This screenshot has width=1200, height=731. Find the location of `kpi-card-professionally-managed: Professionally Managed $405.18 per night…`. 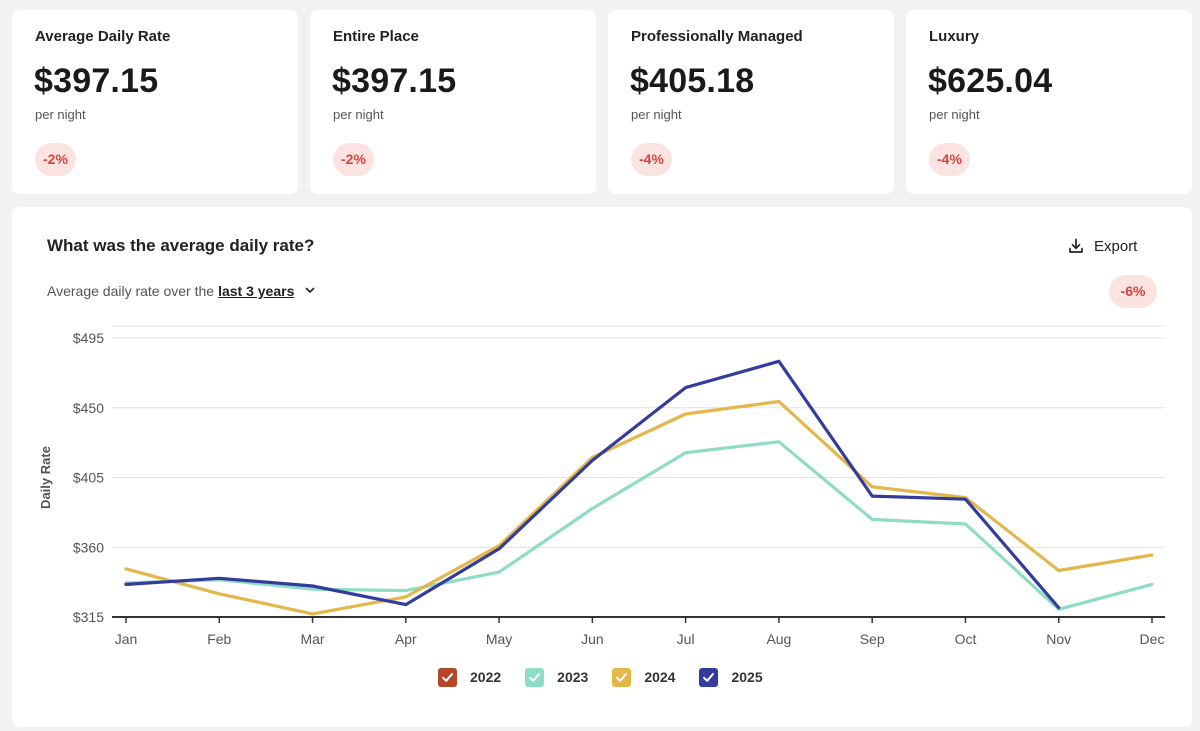

kpi-card-professionally-managed: Professionally Managed $405.18 per night… is located at coordinates (751, 102).